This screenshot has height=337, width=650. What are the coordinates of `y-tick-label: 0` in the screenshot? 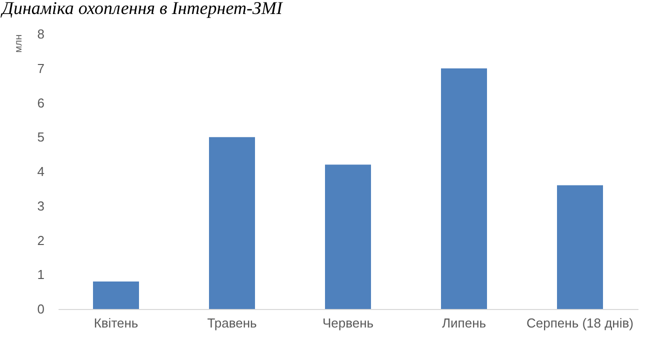 It's located at (40, 309).